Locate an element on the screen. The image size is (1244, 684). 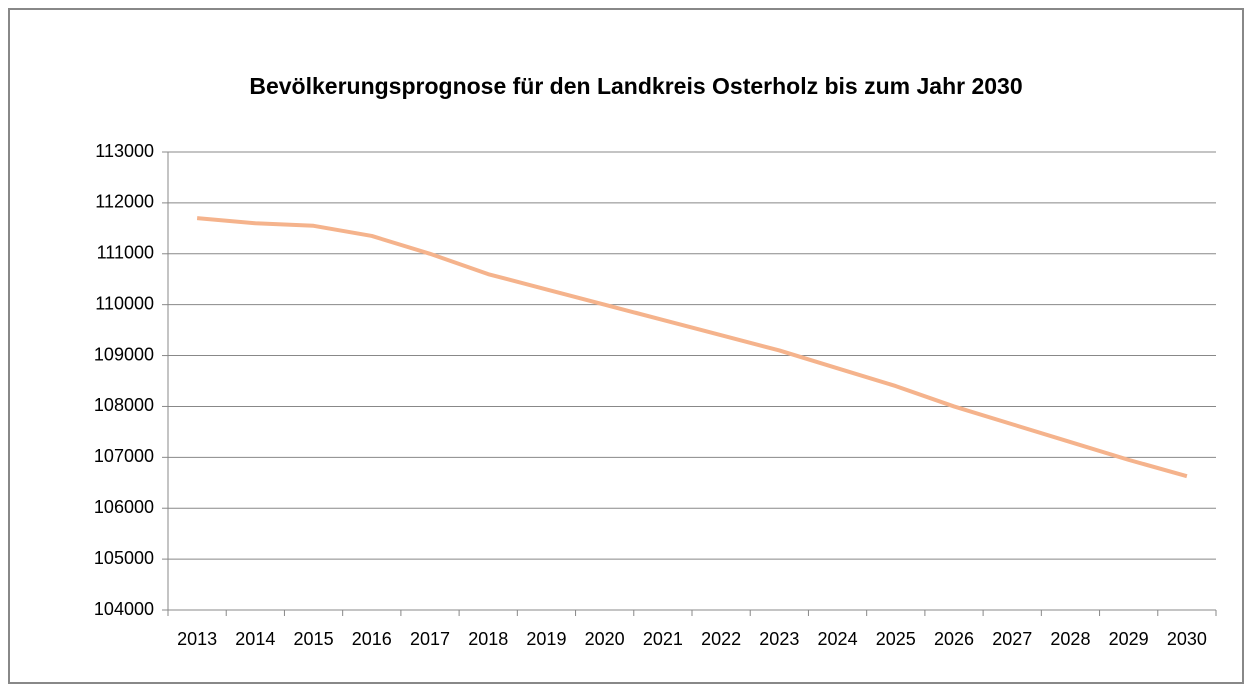
x-tick-label: 2018 is located at coordinates (488, 639).